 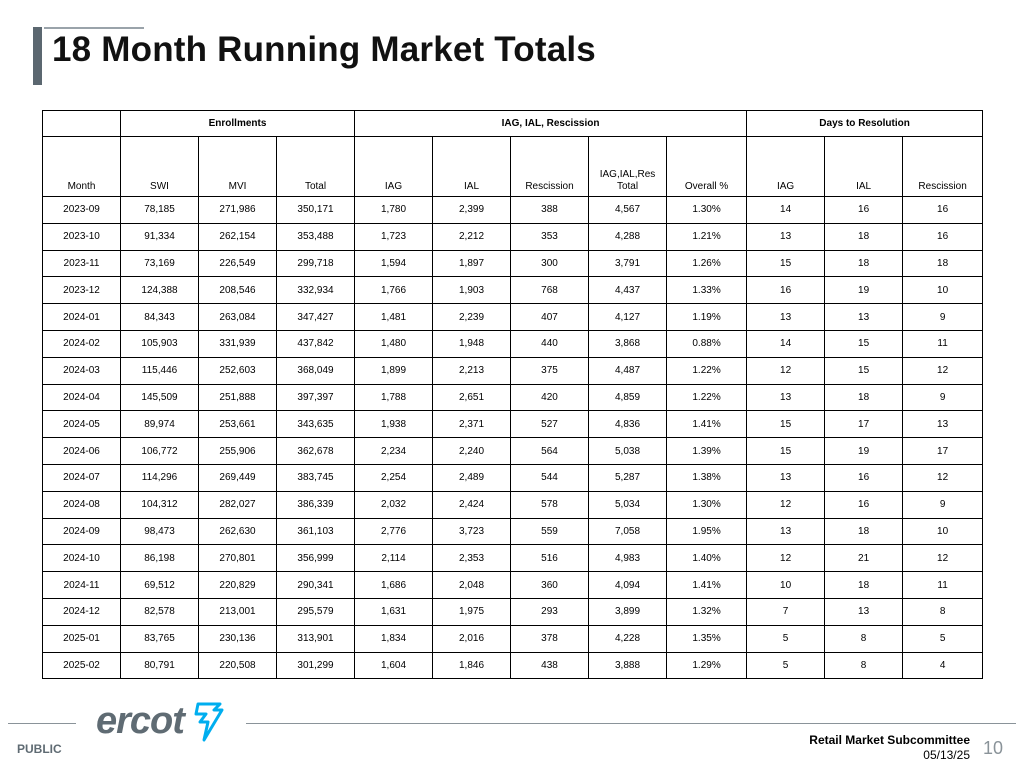 I want to click on table-cell: 86,198, so click(x=159, y=558).